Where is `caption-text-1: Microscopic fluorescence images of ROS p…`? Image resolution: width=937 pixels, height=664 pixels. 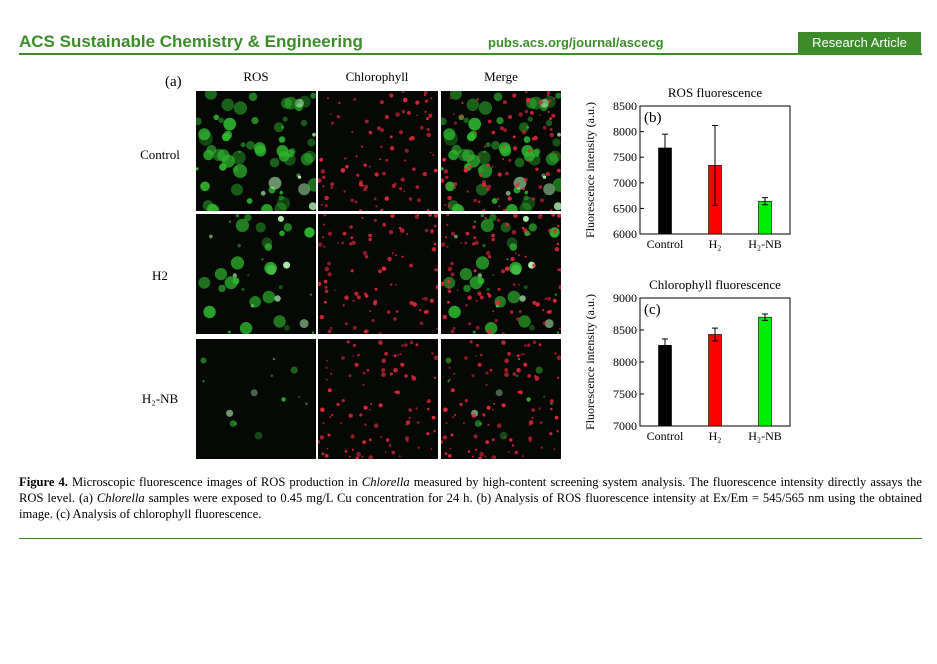 caption-text-1: Microscopic fluorescence images of ROS p… is located at coordinates (214, 482).